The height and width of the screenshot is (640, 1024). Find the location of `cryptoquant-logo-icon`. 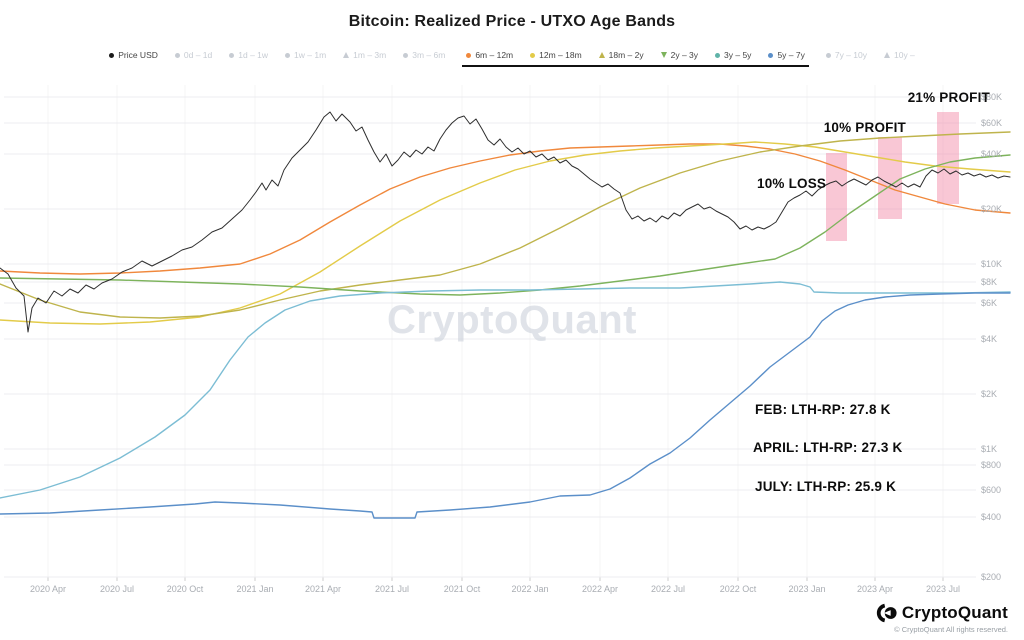

cryptoquant-logo-icon is located at coordinates (886, 613).